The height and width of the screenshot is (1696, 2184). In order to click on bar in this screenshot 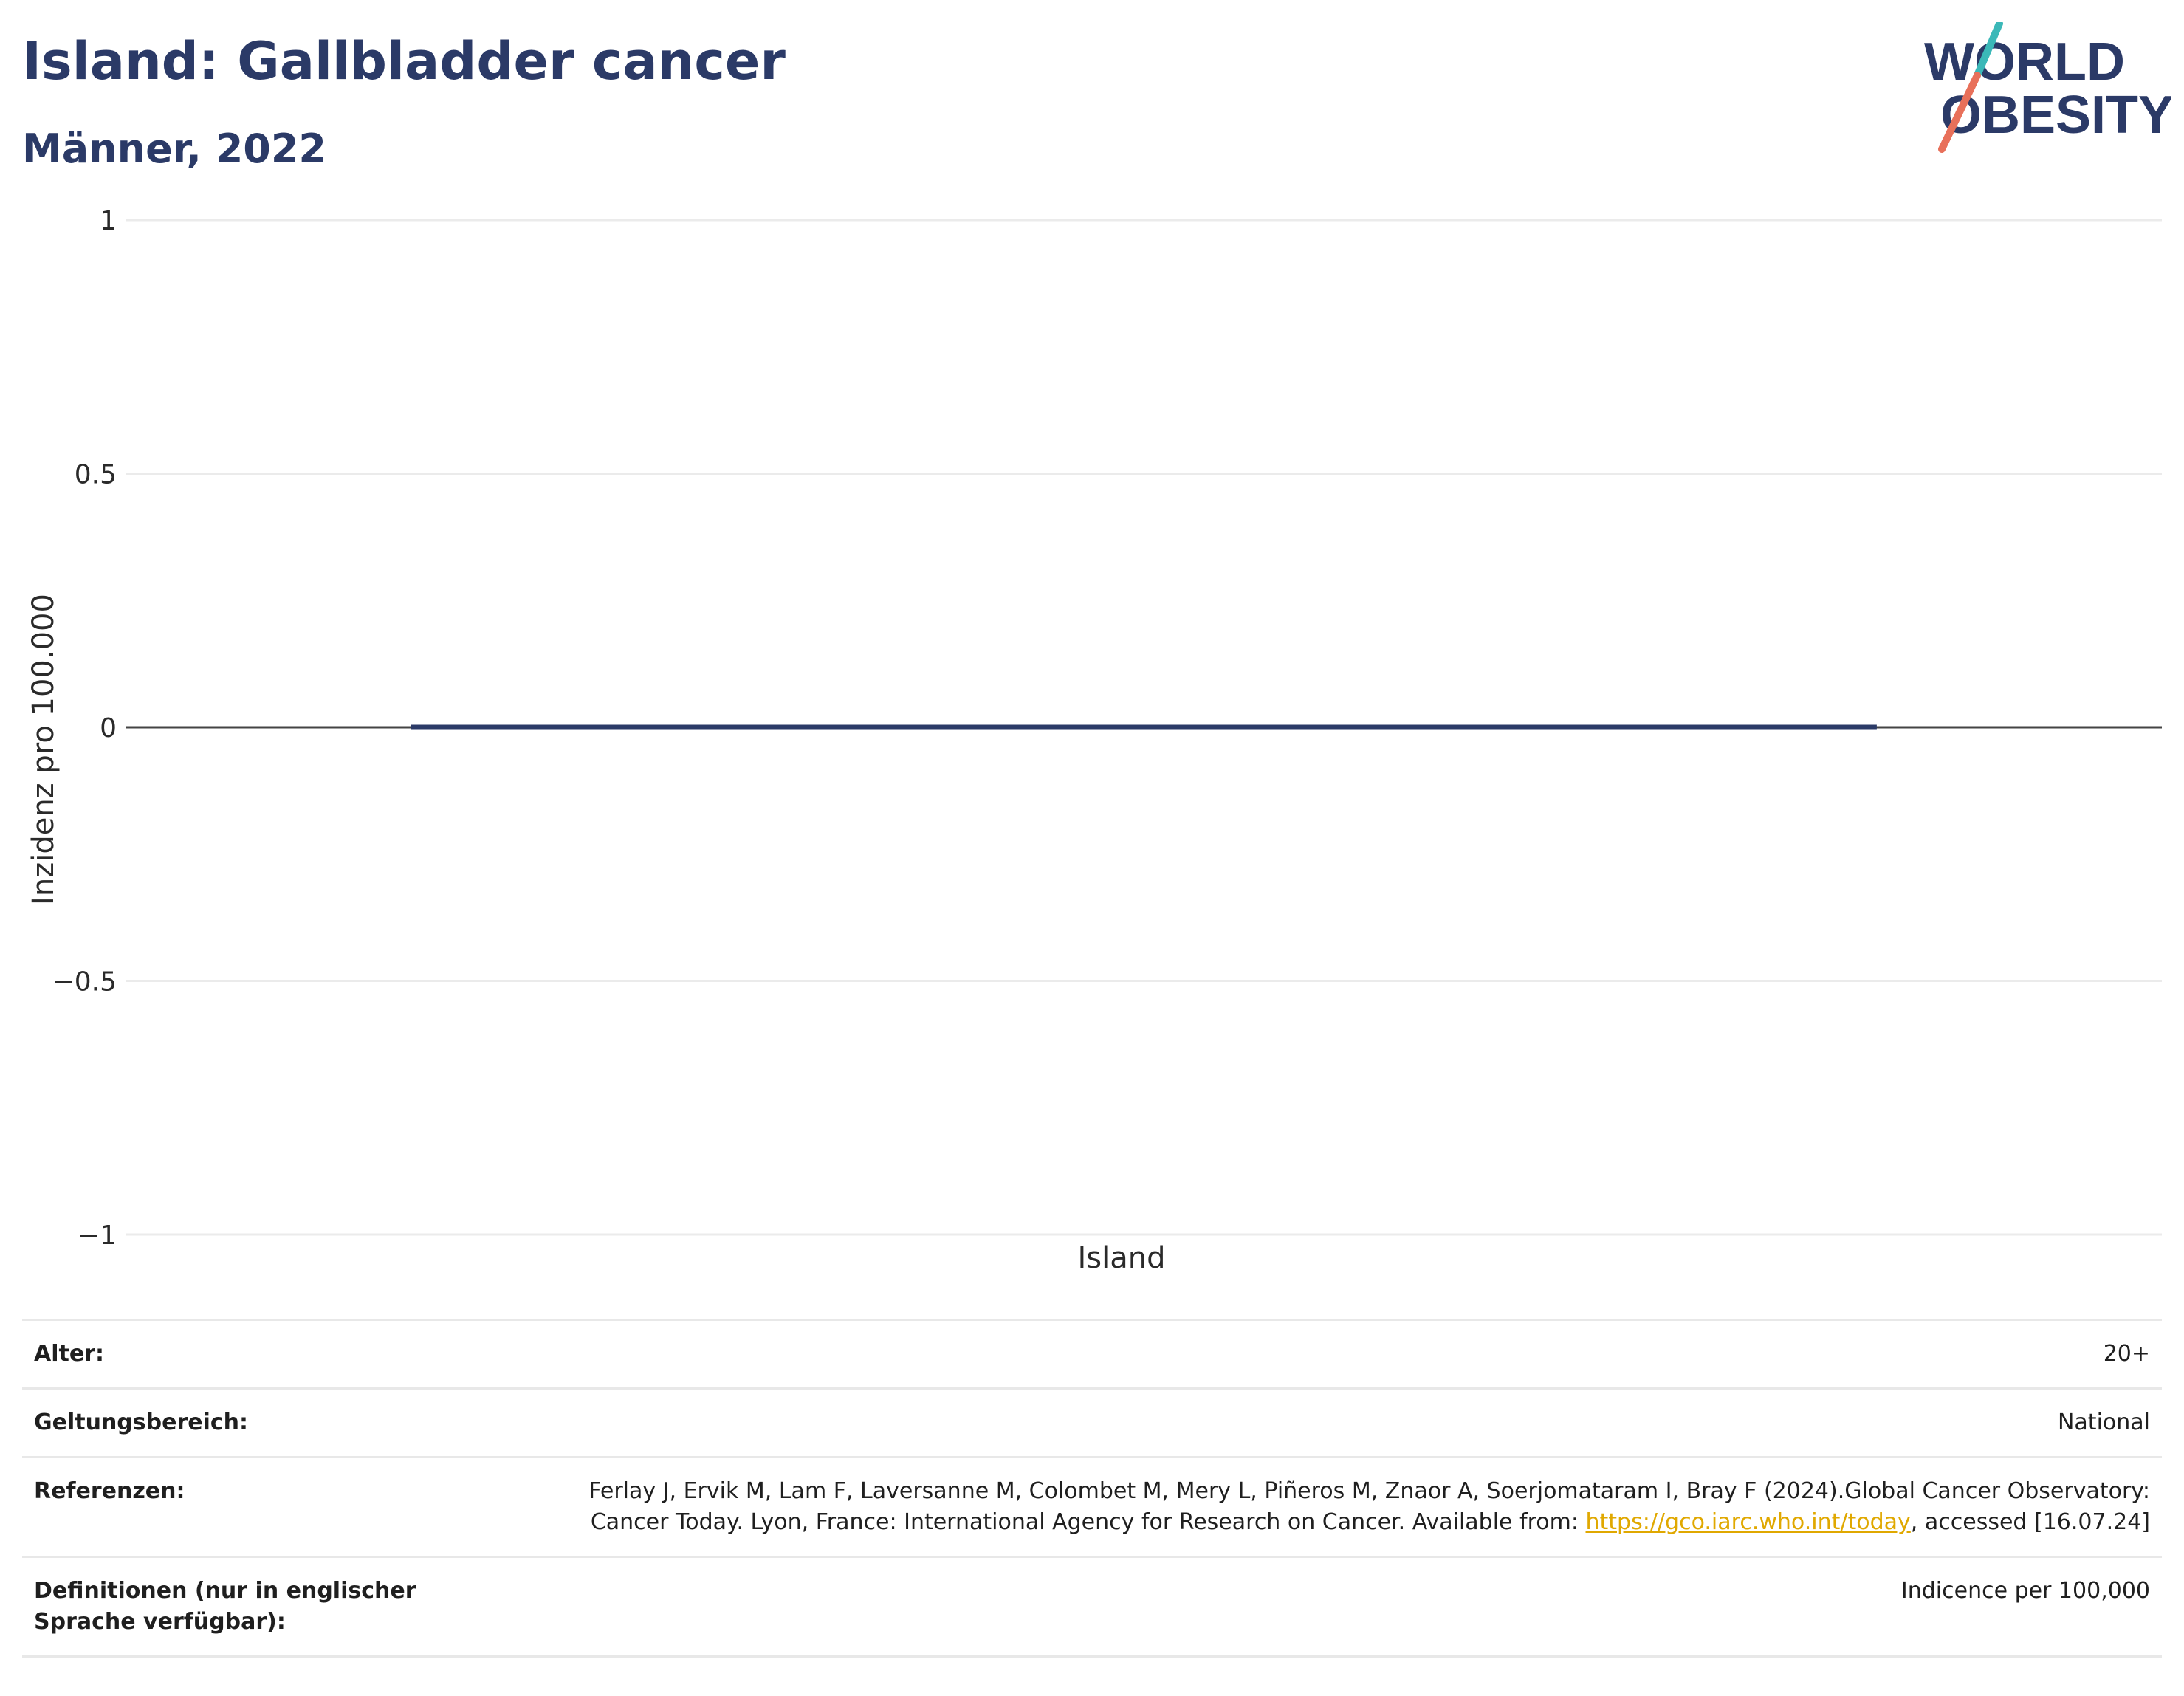, I will do `click(1144, 727)`.